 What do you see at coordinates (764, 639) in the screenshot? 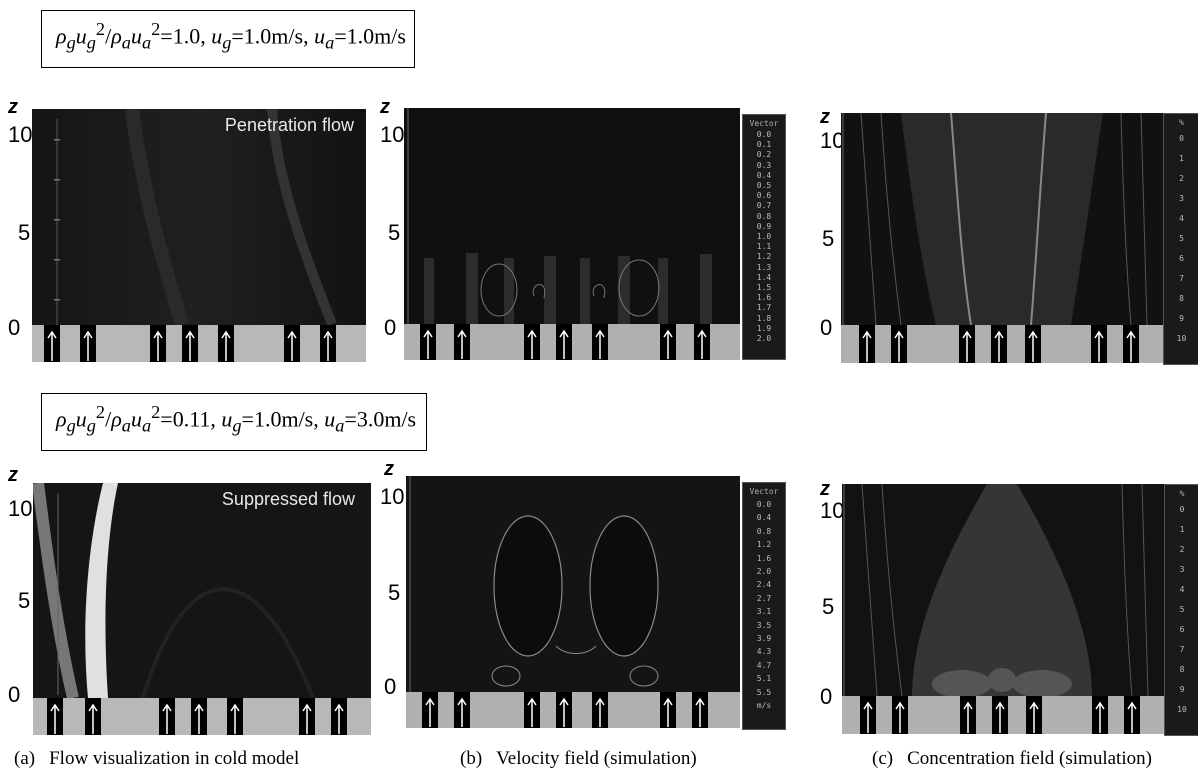
I see `legend-value: 3.9` at bounding box center [764, 639].